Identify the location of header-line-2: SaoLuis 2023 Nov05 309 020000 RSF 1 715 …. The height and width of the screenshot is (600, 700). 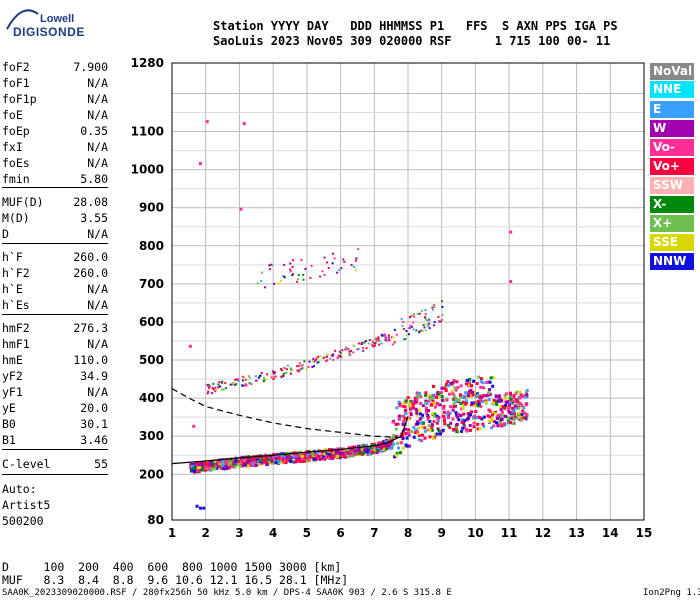
(412, 41).